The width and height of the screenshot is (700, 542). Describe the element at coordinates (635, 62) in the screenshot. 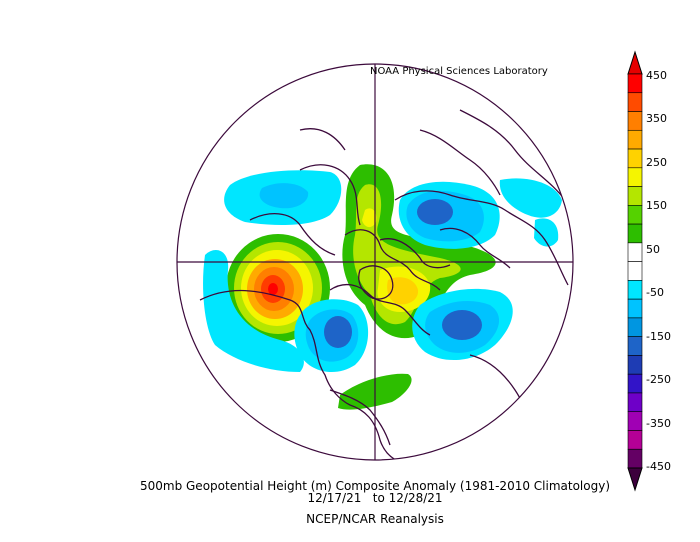

I see `colorbar-max-arrow` at that location.